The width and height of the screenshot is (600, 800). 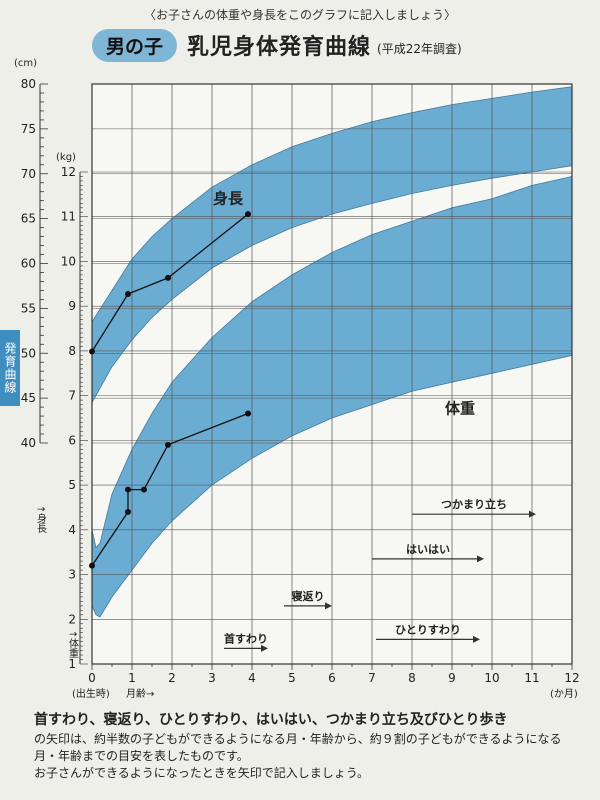 What do you see at coordinates (28, 353) in the screenshot?
I see `height-tick-label: 50` at bounding box center [28, 353].